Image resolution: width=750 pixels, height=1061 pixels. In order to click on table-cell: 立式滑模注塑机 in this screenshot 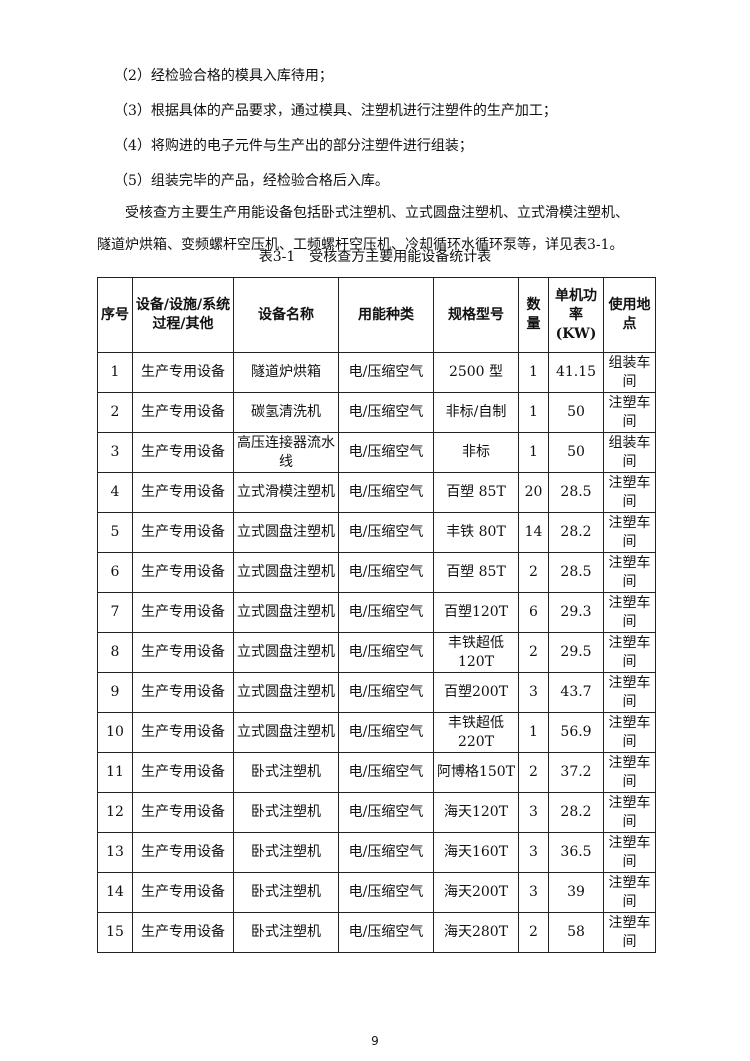, I will do `click(286, 492)`.